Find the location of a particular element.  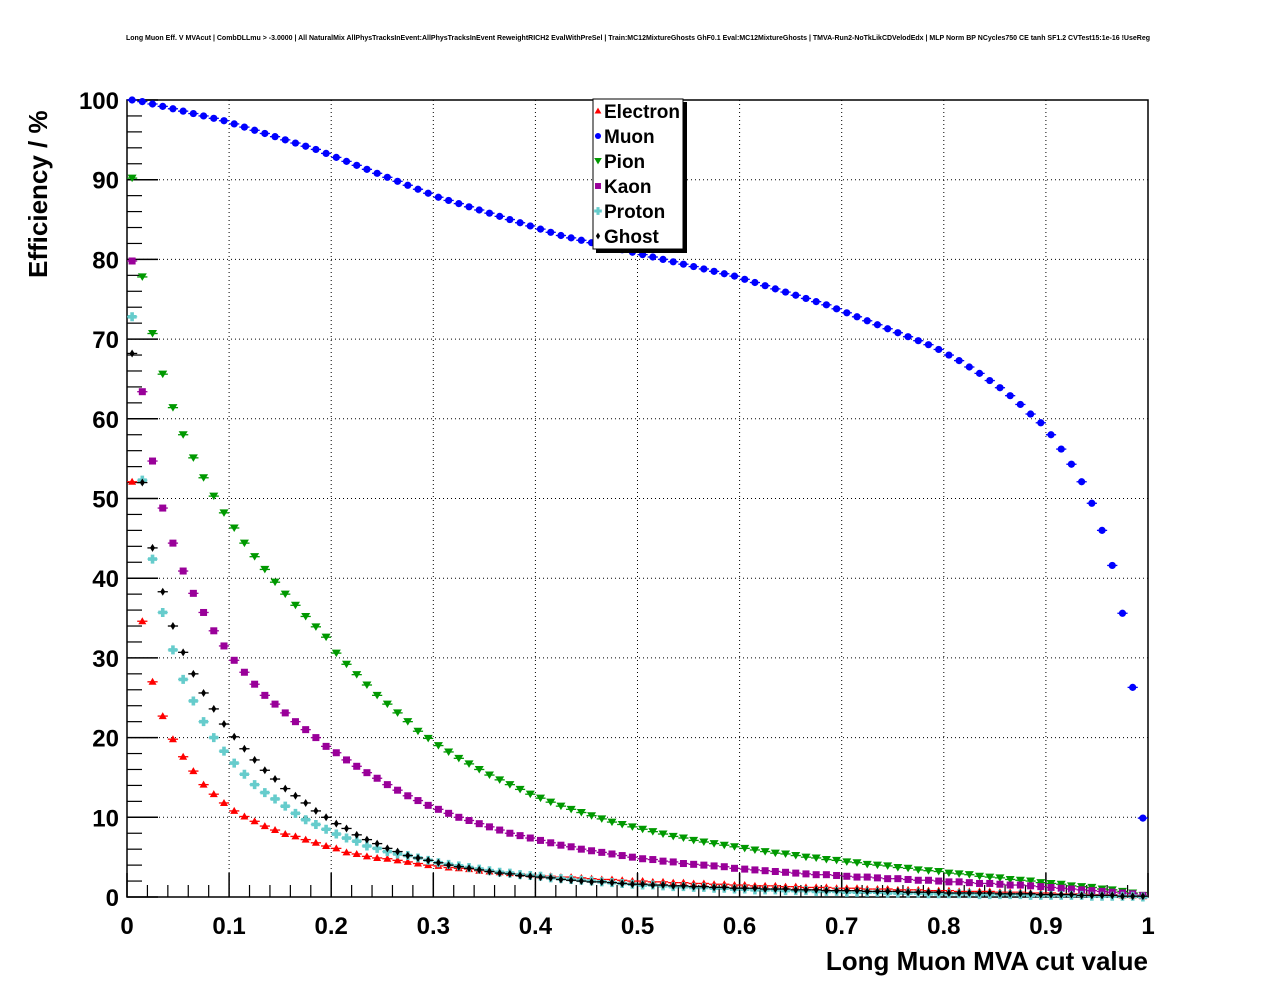

y-tick-label: 10 is located at coordinates (105, 818).